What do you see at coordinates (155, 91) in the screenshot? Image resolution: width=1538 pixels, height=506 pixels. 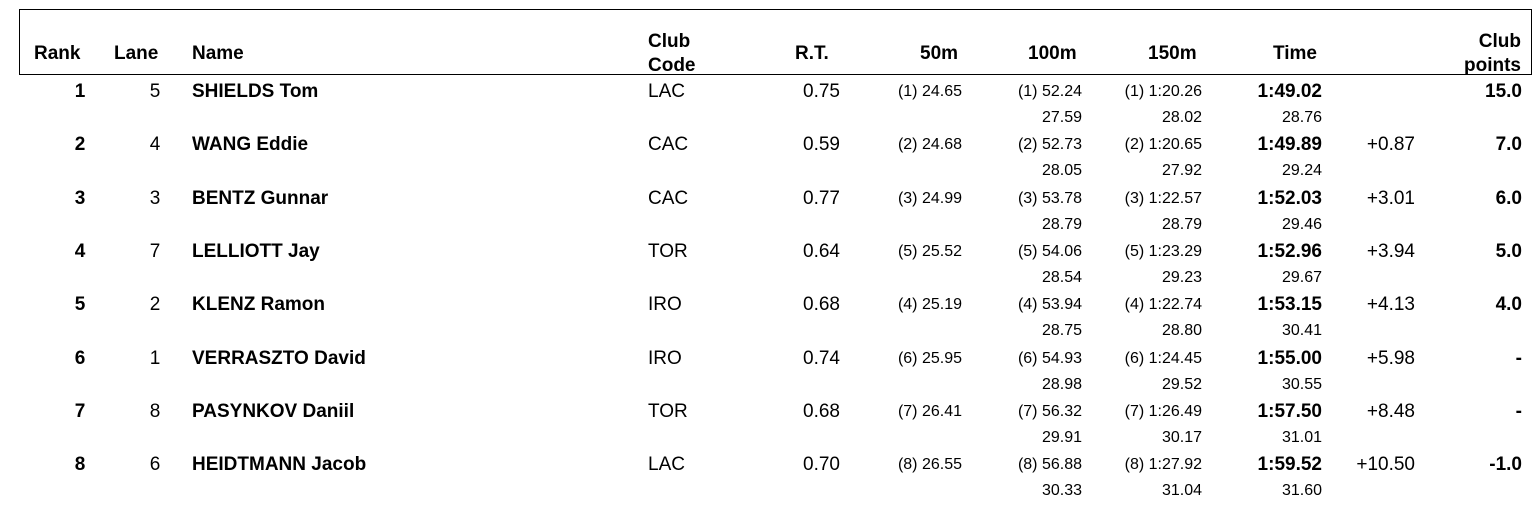 I see `lane-cell: 5` at bounding box center [155, 91].